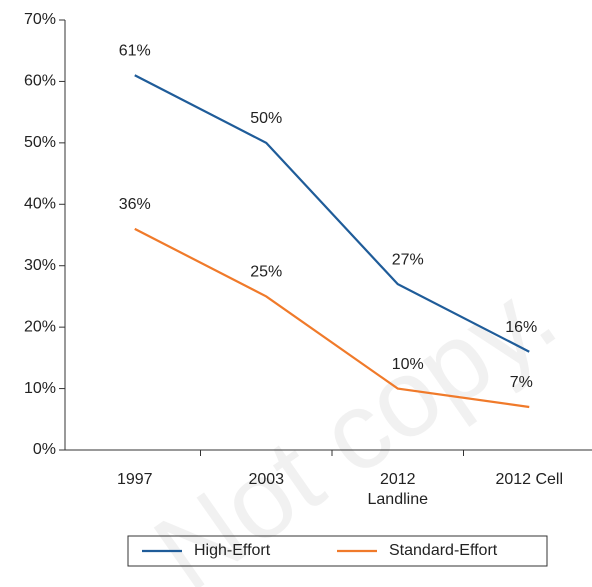  Describe the element at coordinates (337, 551) in the screenshot. I see `legend-box` at that location.